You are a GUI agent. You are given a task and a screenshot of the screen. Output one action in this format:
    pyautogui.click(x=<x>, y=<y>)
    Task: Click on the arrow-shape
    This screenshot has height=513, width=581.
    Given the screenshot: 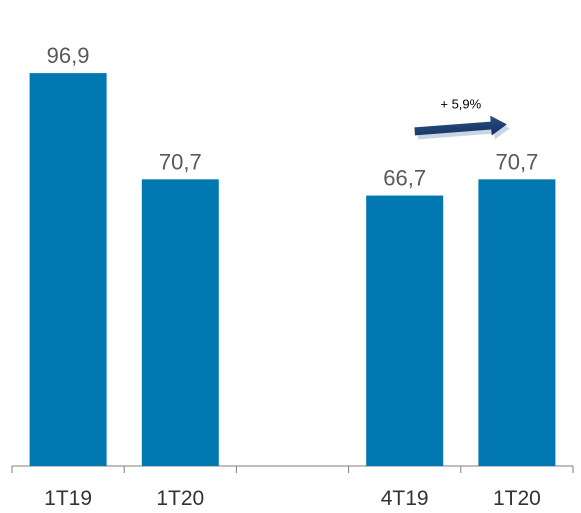 What is the action you would take?
    pyautogui.click(x=460, y=125)
    